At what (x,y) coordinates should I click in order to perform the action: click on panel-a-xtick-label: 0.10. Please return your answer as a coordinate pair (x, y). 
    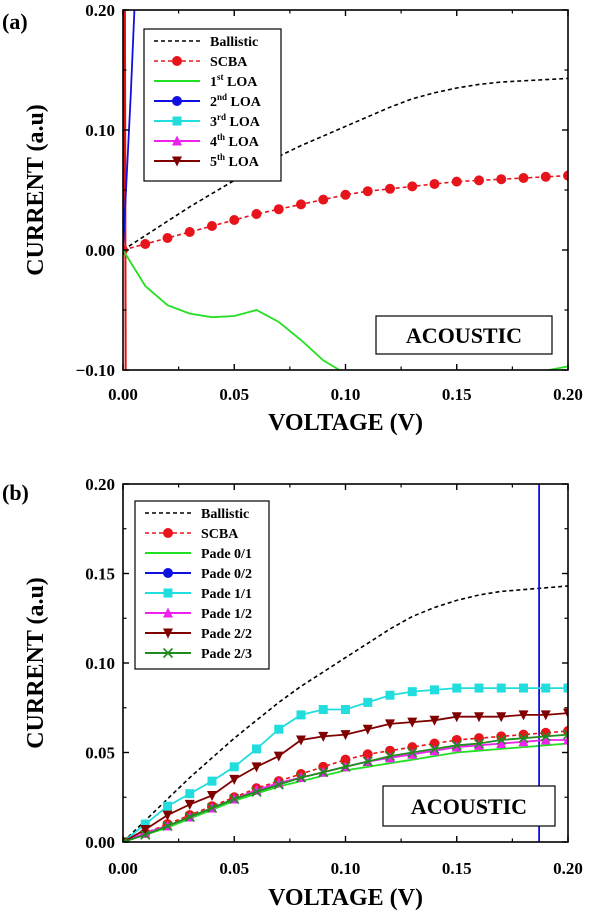
    Looking at the image, I should click on (346, 394).